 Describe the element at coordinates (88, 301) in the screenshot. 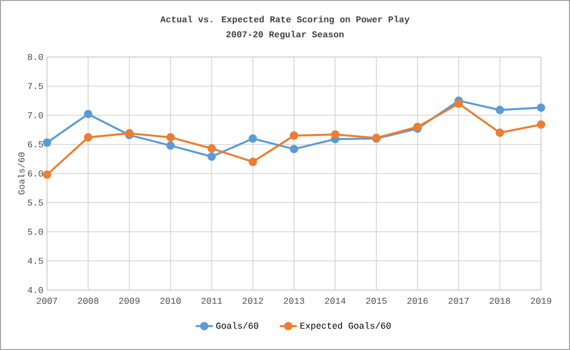

I see `x-tick-label: 2008` at that location.